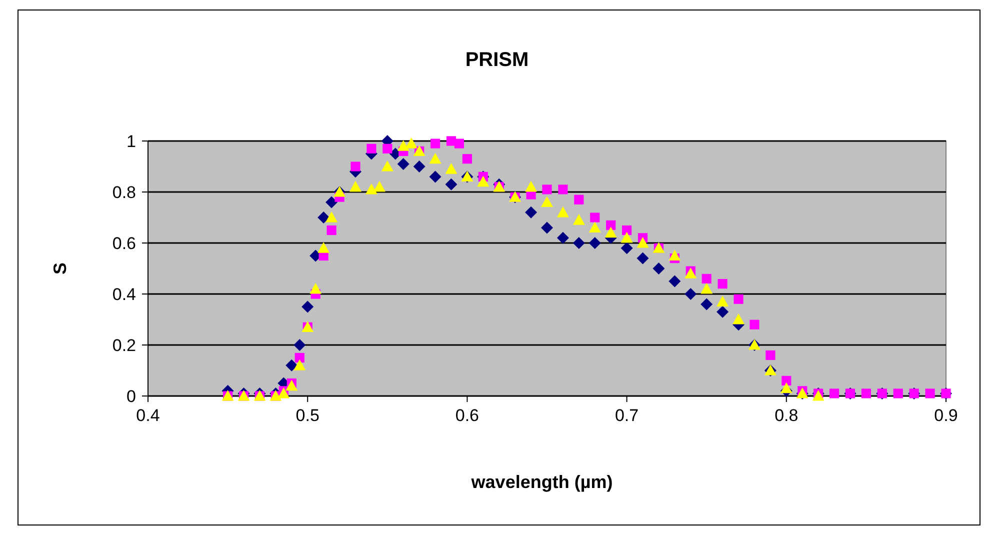  I want to click on y-tick-label: 0.4, so click(124, 294).